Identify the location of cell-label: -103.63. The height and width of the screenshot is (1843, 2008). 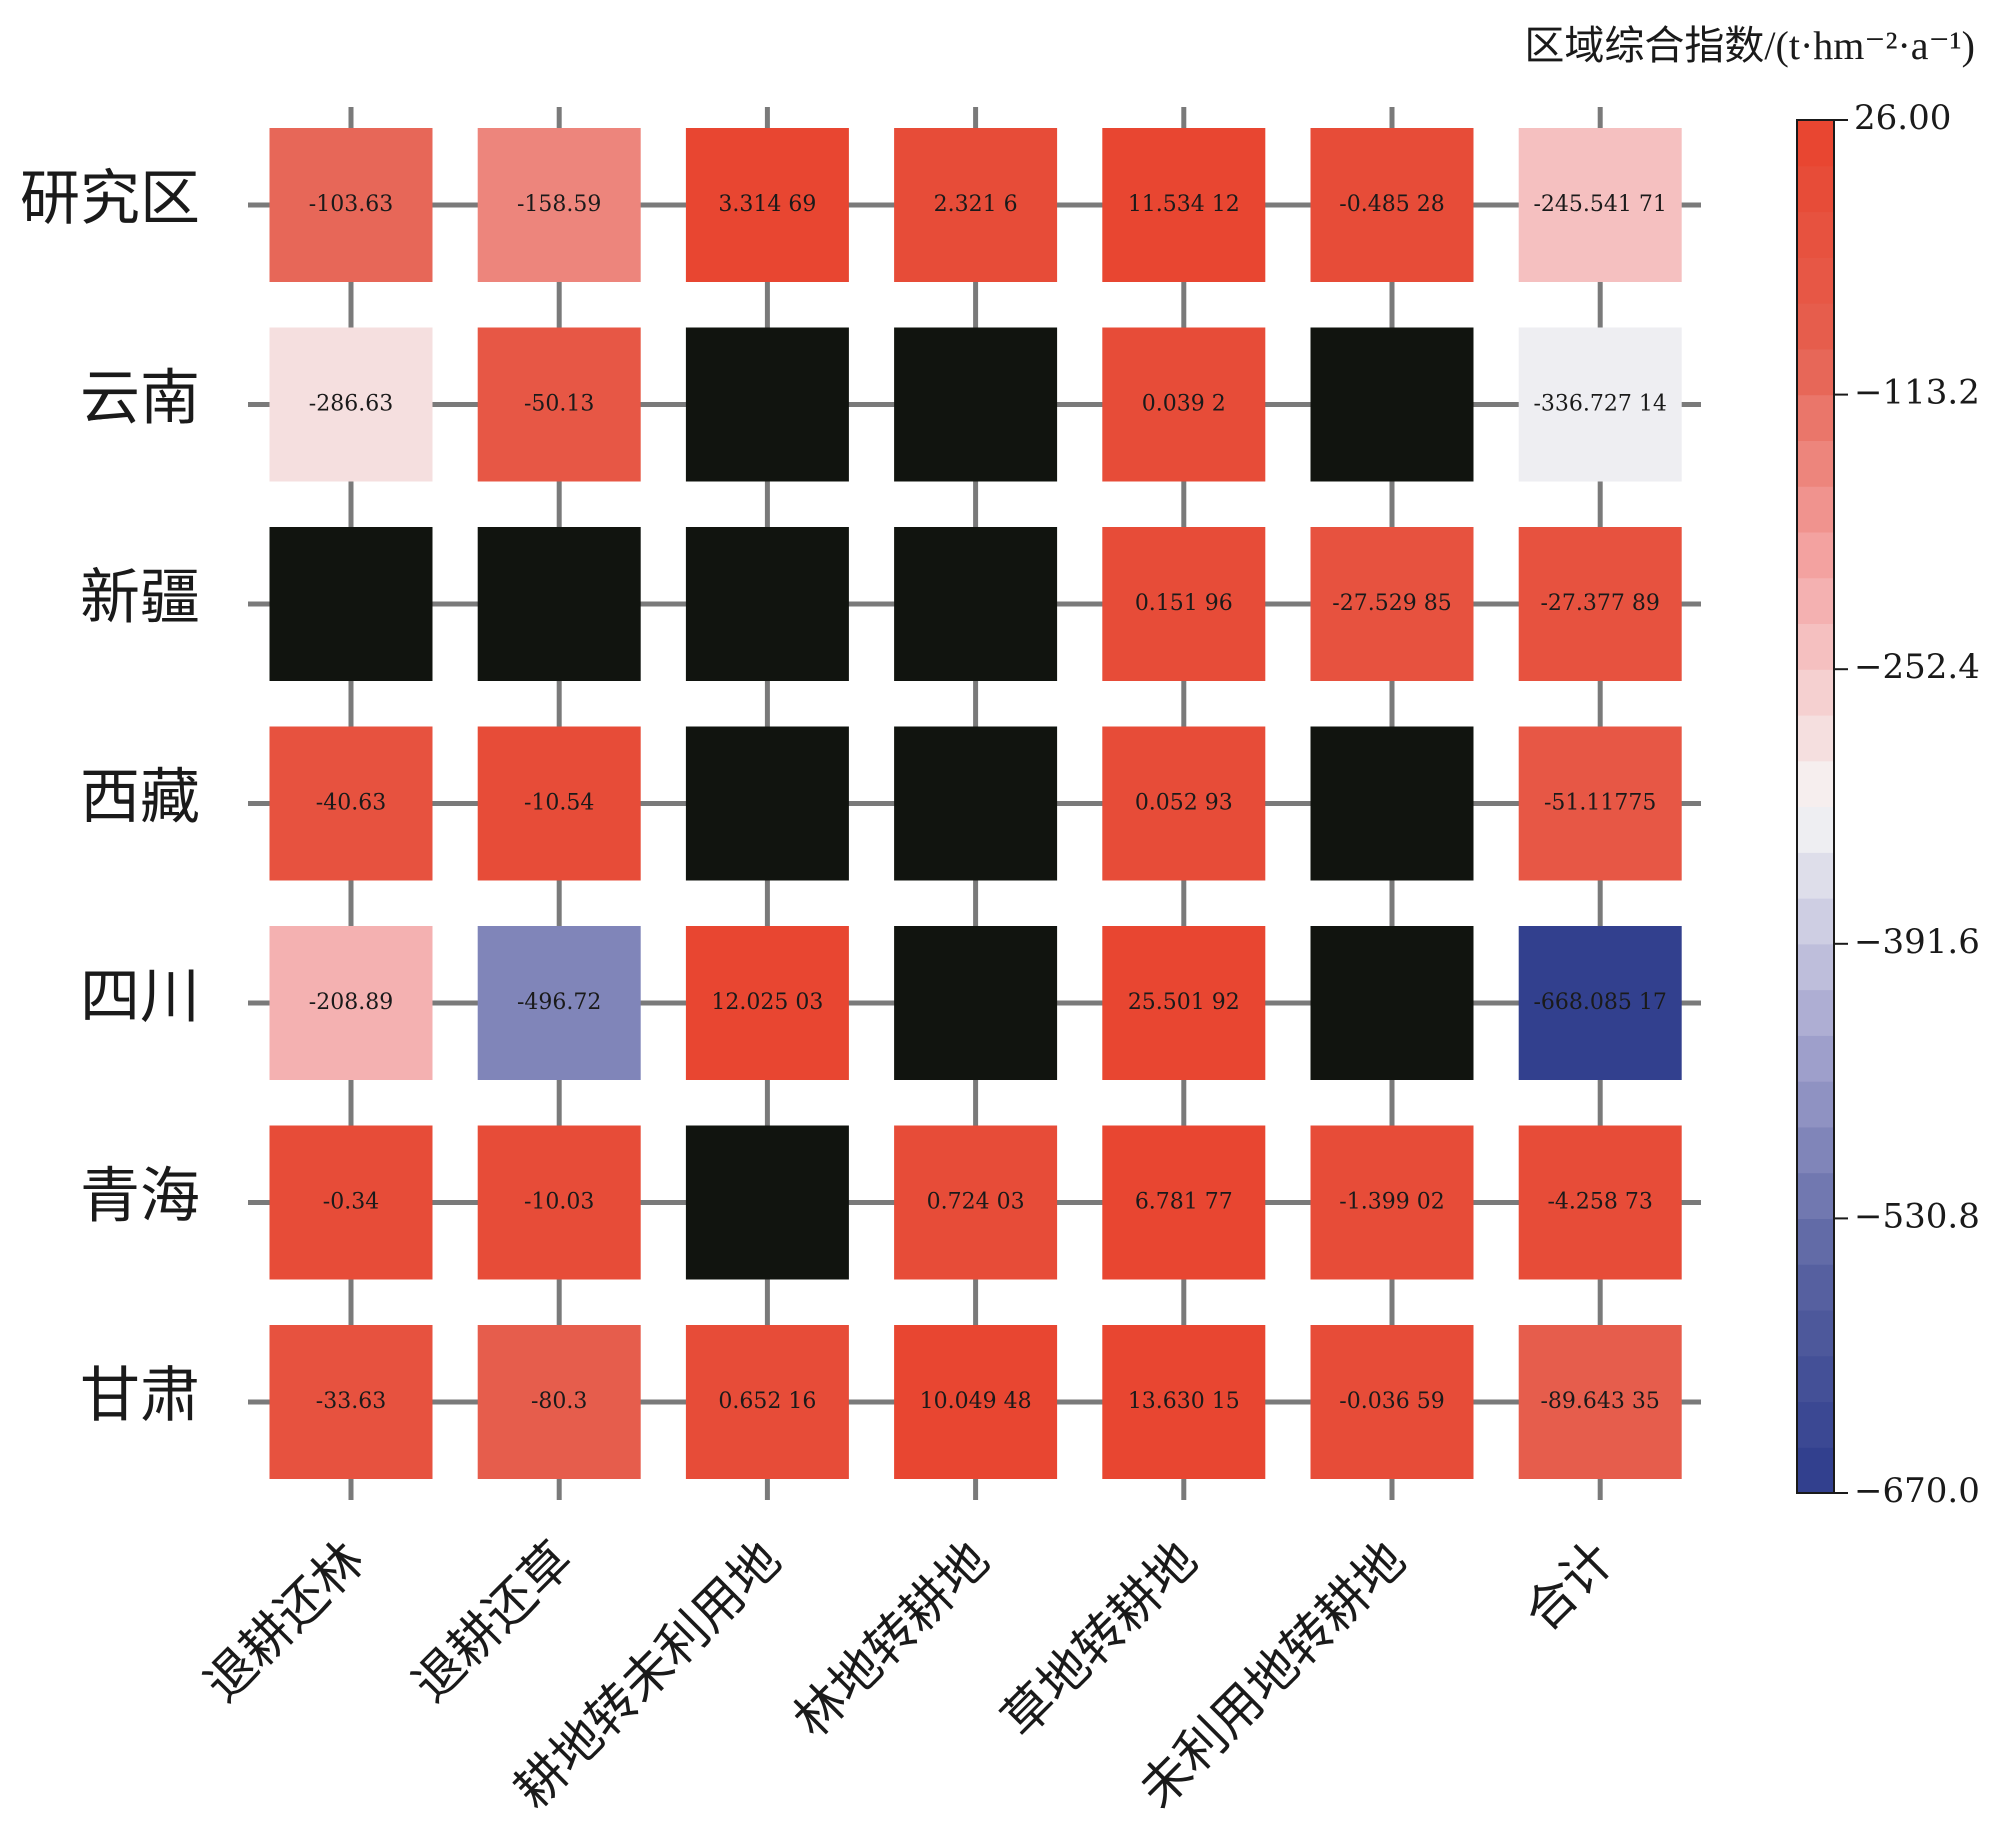
(351, 204).